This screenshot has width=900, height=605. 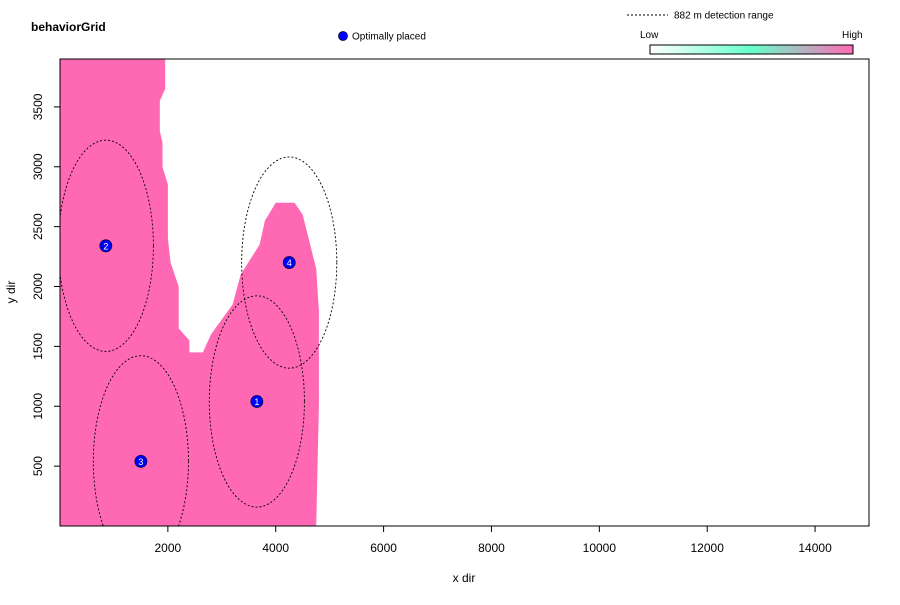 I want to click on y-tick-label: 2500, so click(x=38, y=226).